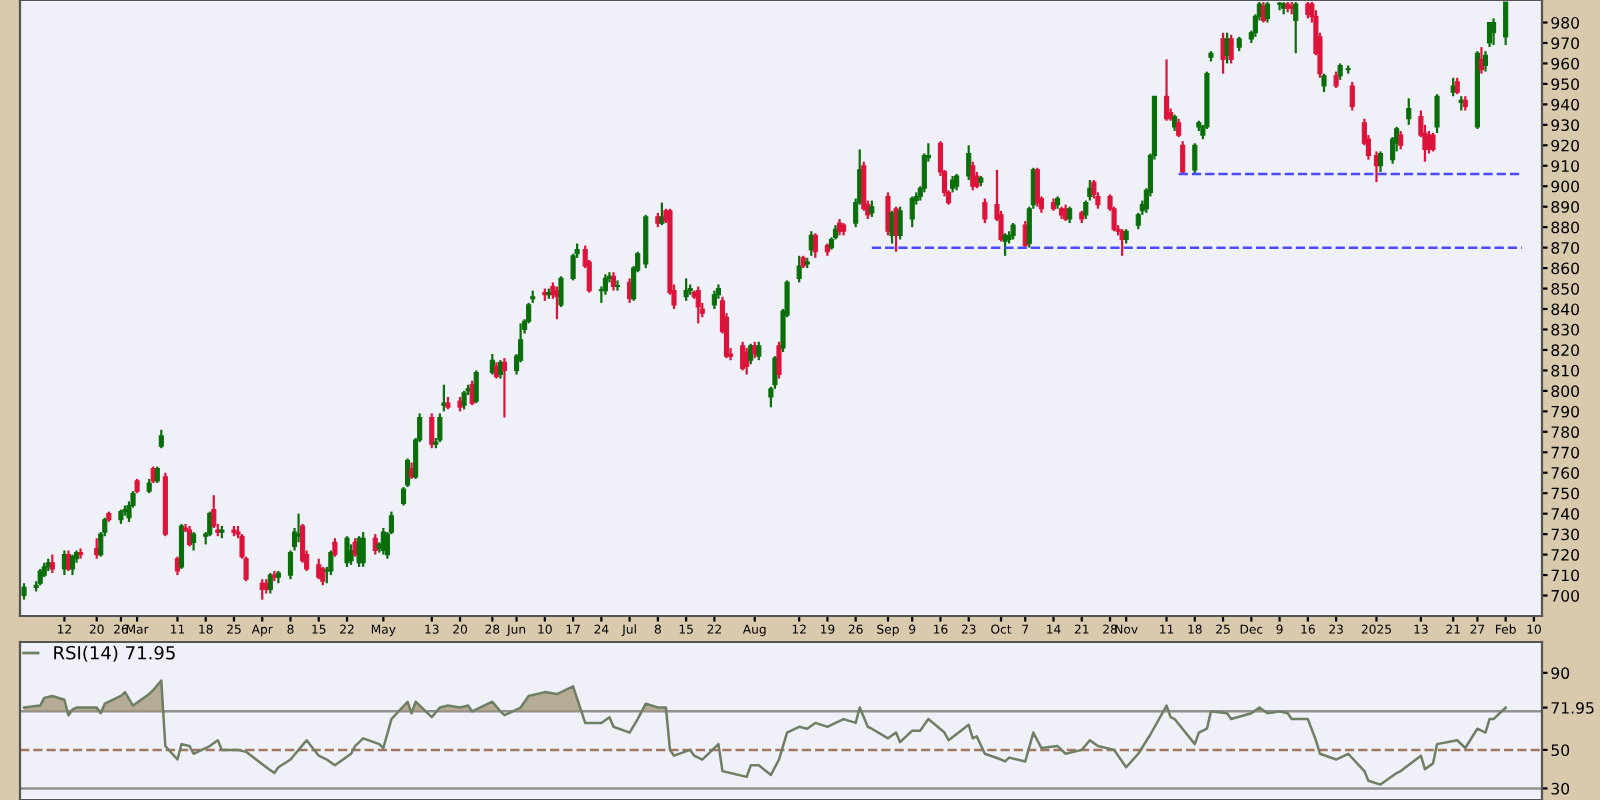 This screenshot has width=1600, height=800. I want to click on legend-label: RSI(14) 71.95, so click(114, 653).